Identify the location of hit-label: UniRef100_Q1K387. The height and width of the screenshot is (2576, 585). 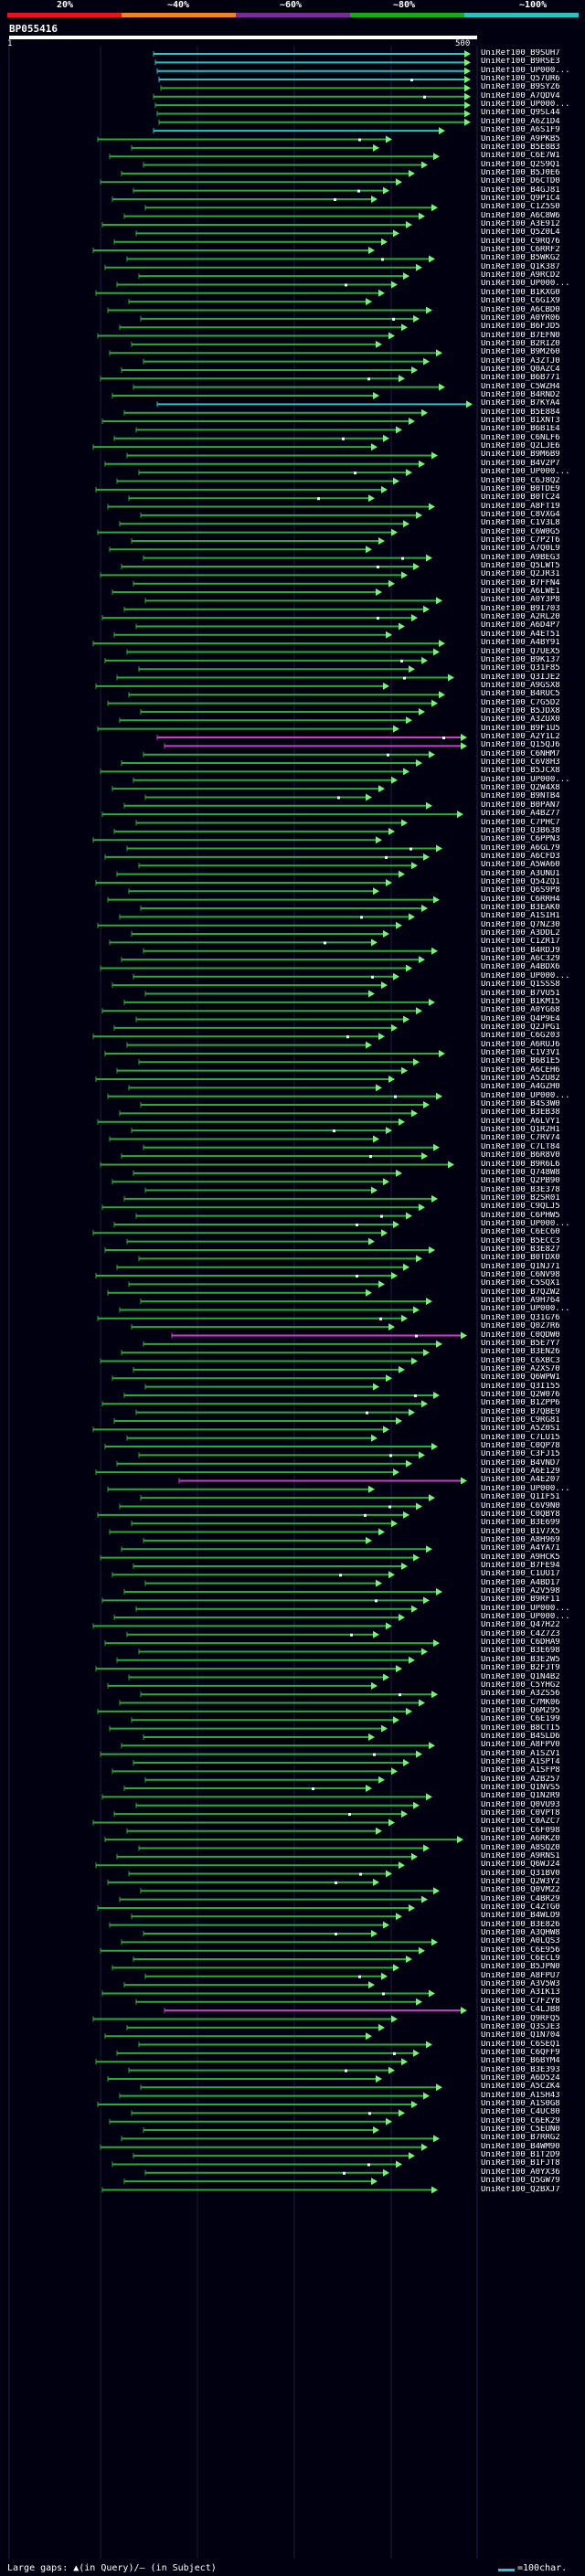
(520, 266).